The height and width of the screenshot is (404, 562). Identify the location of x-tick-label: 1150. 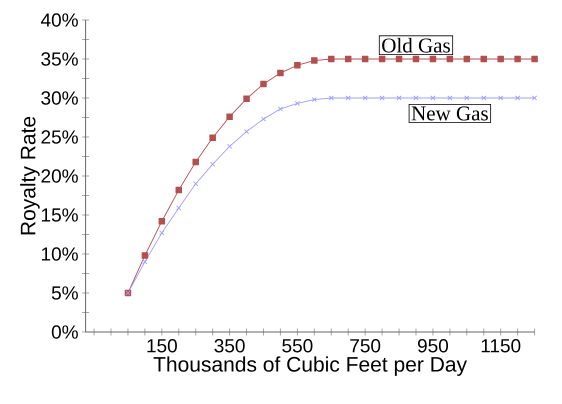
(501, 345).